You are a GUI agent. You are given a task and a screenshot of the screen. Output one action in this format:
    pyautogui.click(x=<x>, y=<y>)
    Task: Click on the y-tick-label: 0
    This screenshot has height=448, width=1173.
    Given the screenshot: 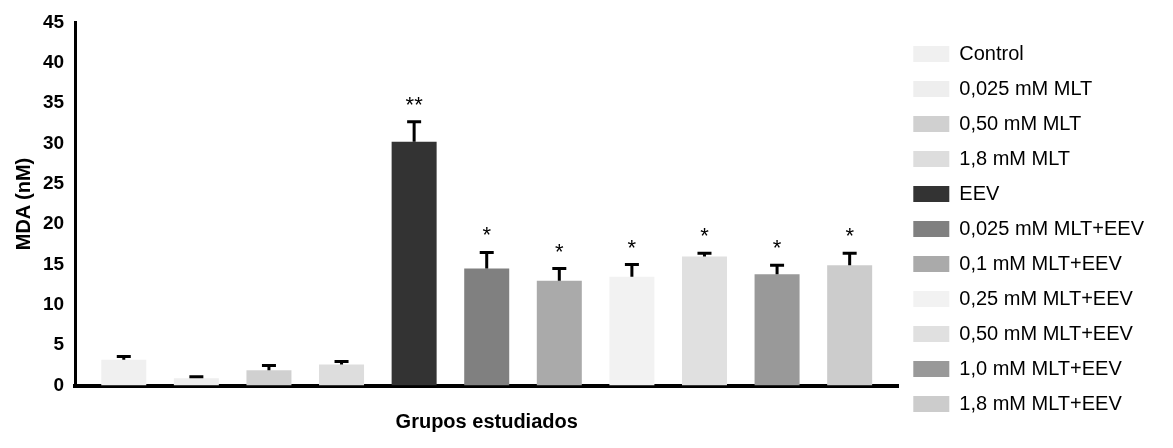 What is the action you would take?
    pyautogui.click(x=59, y=384)
    